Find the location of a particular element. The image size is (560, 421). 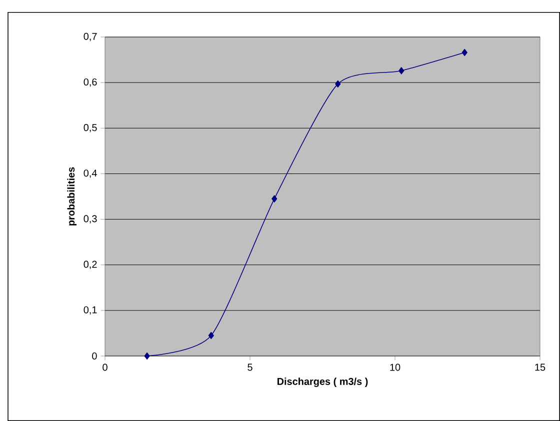

y-tick-label: 0,7 is located at coordinates (90, 37).